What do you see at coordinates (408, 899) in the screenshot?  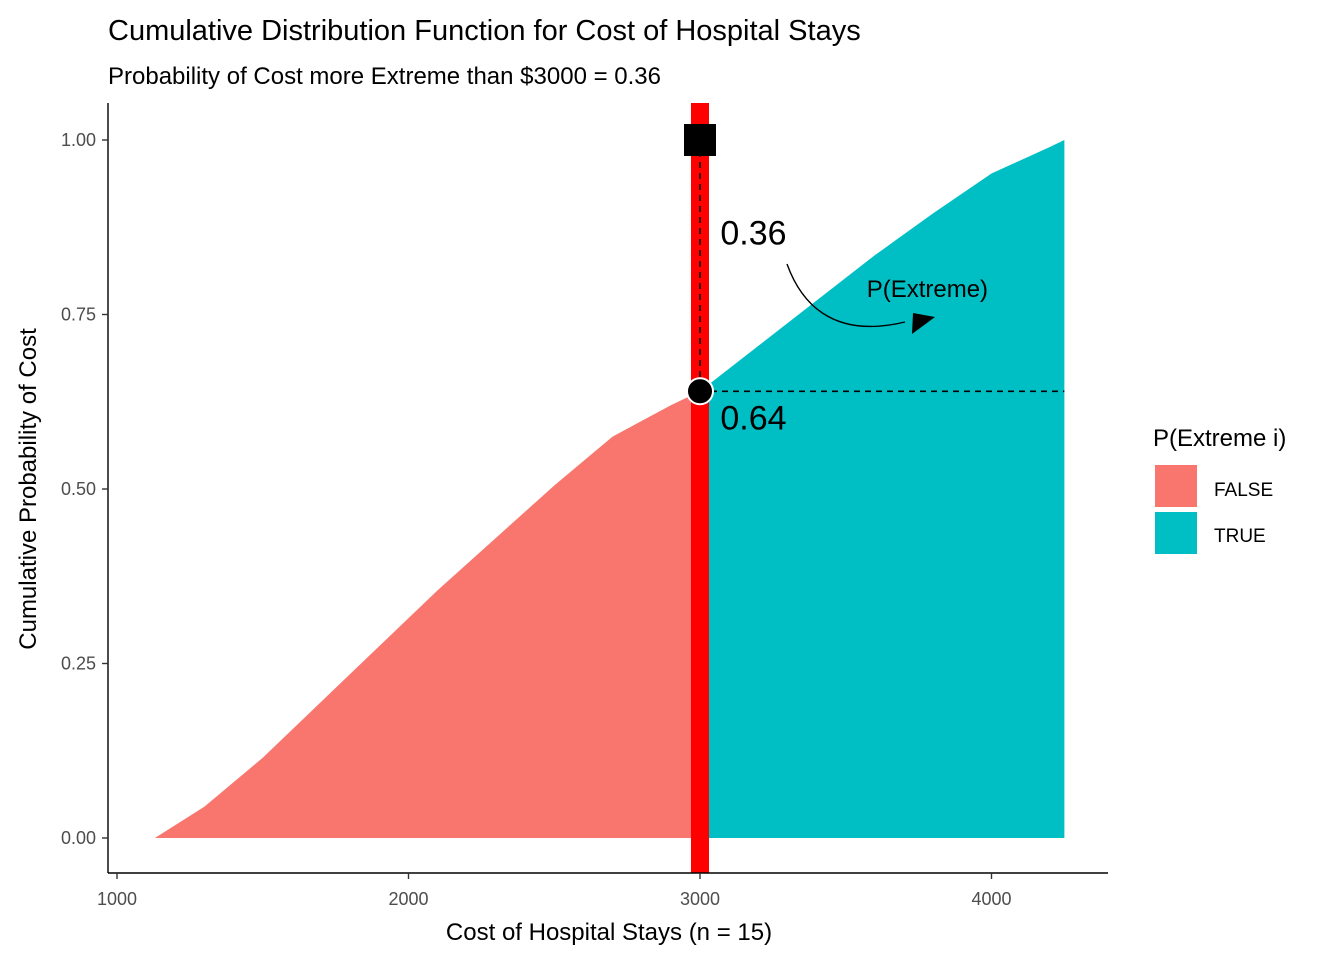 I see `x-tick-label: 2000` at bounding box center [408, 899].